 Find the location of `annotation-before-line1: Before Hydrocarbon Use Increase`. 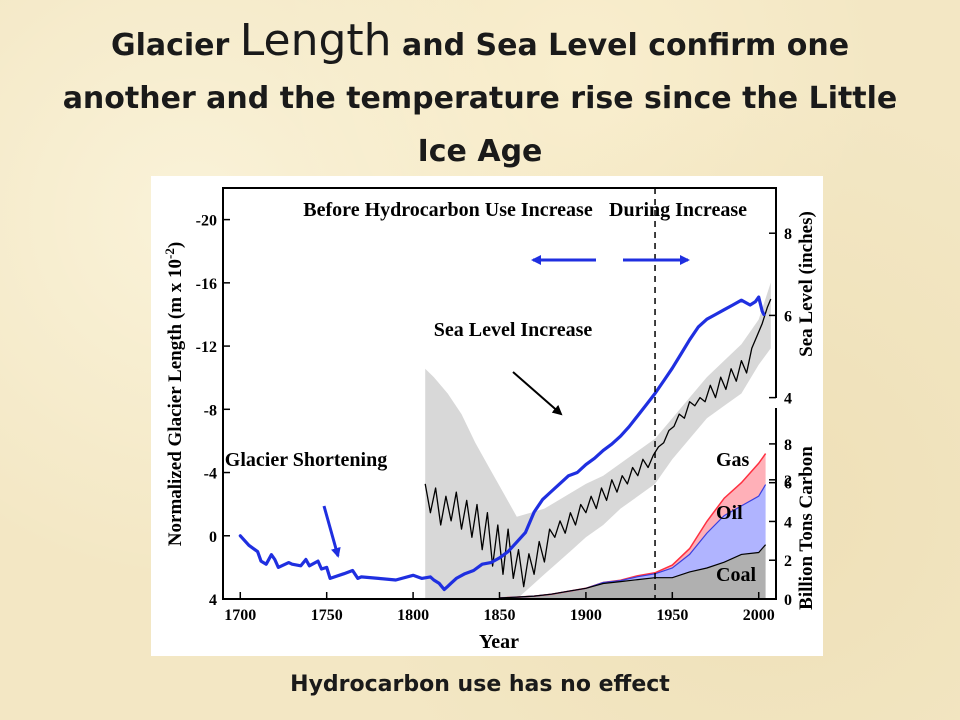

annotation-before-line1: Before Hydrocarbon Use Increase is located at coordinates (448, 210).